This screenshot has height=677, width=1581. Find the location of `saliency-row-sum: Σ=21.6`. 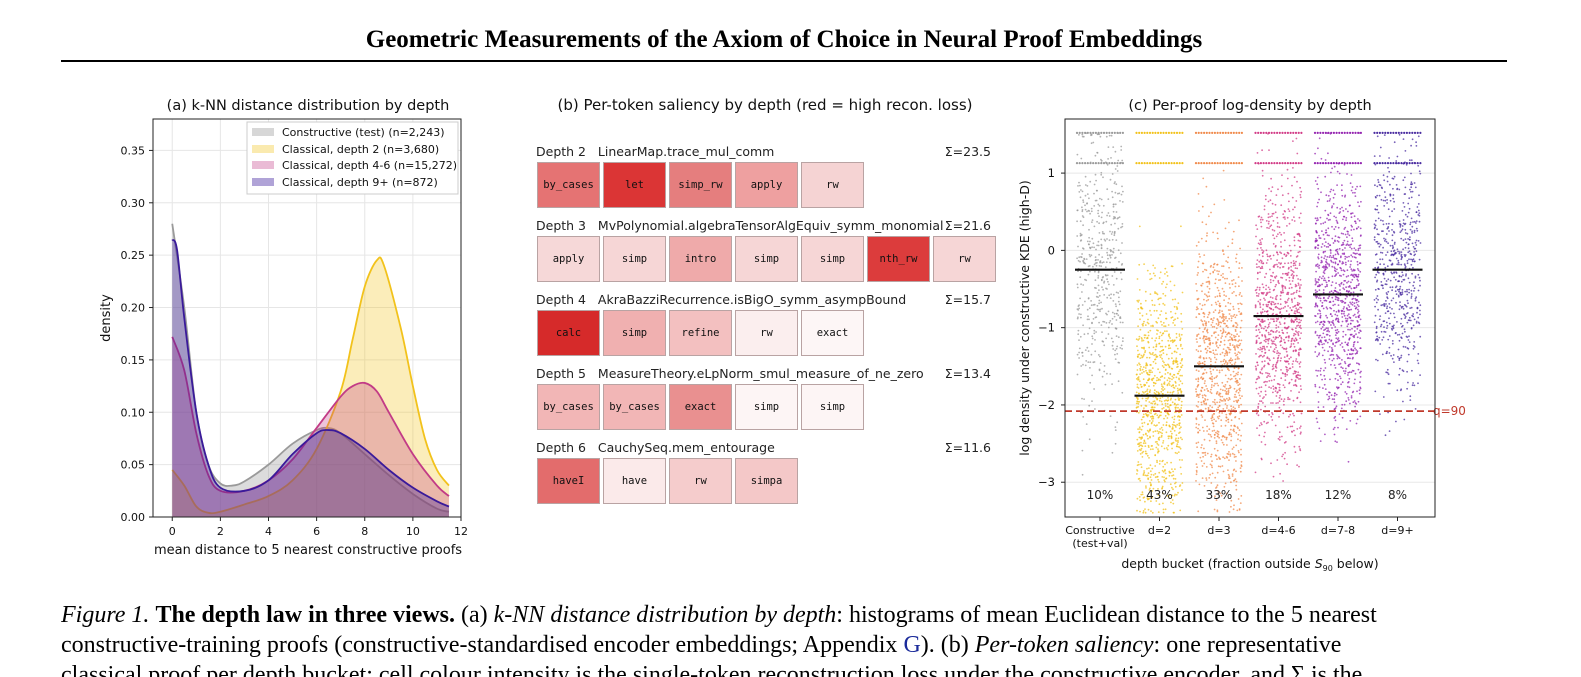

saliency-row-sum: Σ=21.6 is located at coordinates (967, 225).